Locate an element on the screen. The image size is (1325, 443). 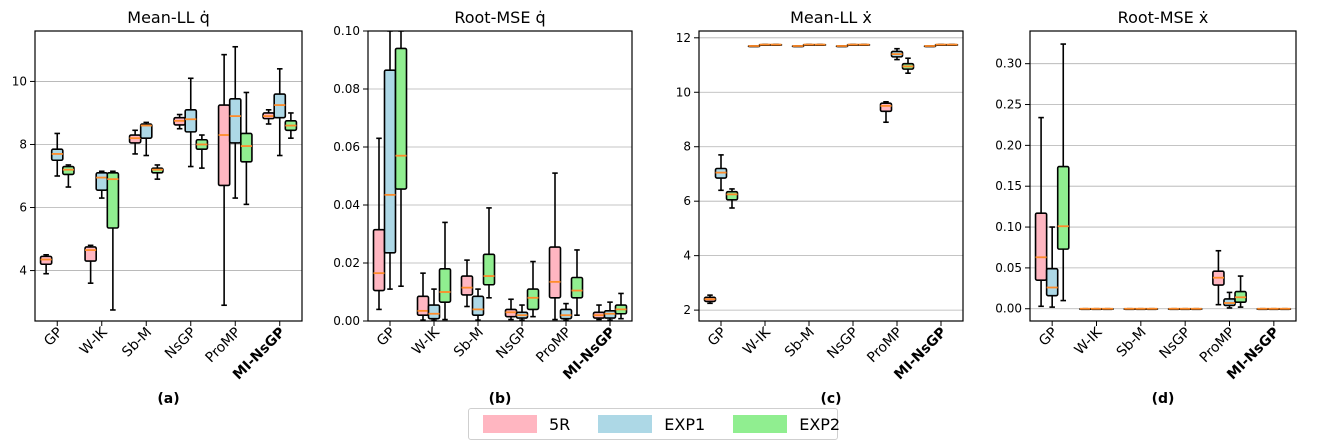
legend-label-5r: 5R is located at coordinates (560, 424).